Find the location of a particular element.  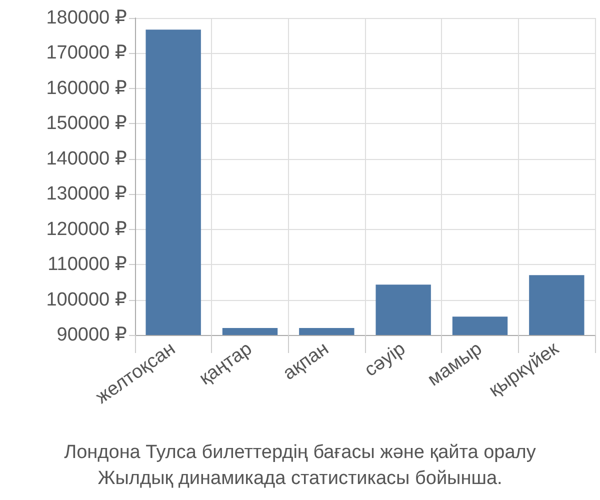

y-tick-label: 180000 ₽ is located at coordinates (86, 18).